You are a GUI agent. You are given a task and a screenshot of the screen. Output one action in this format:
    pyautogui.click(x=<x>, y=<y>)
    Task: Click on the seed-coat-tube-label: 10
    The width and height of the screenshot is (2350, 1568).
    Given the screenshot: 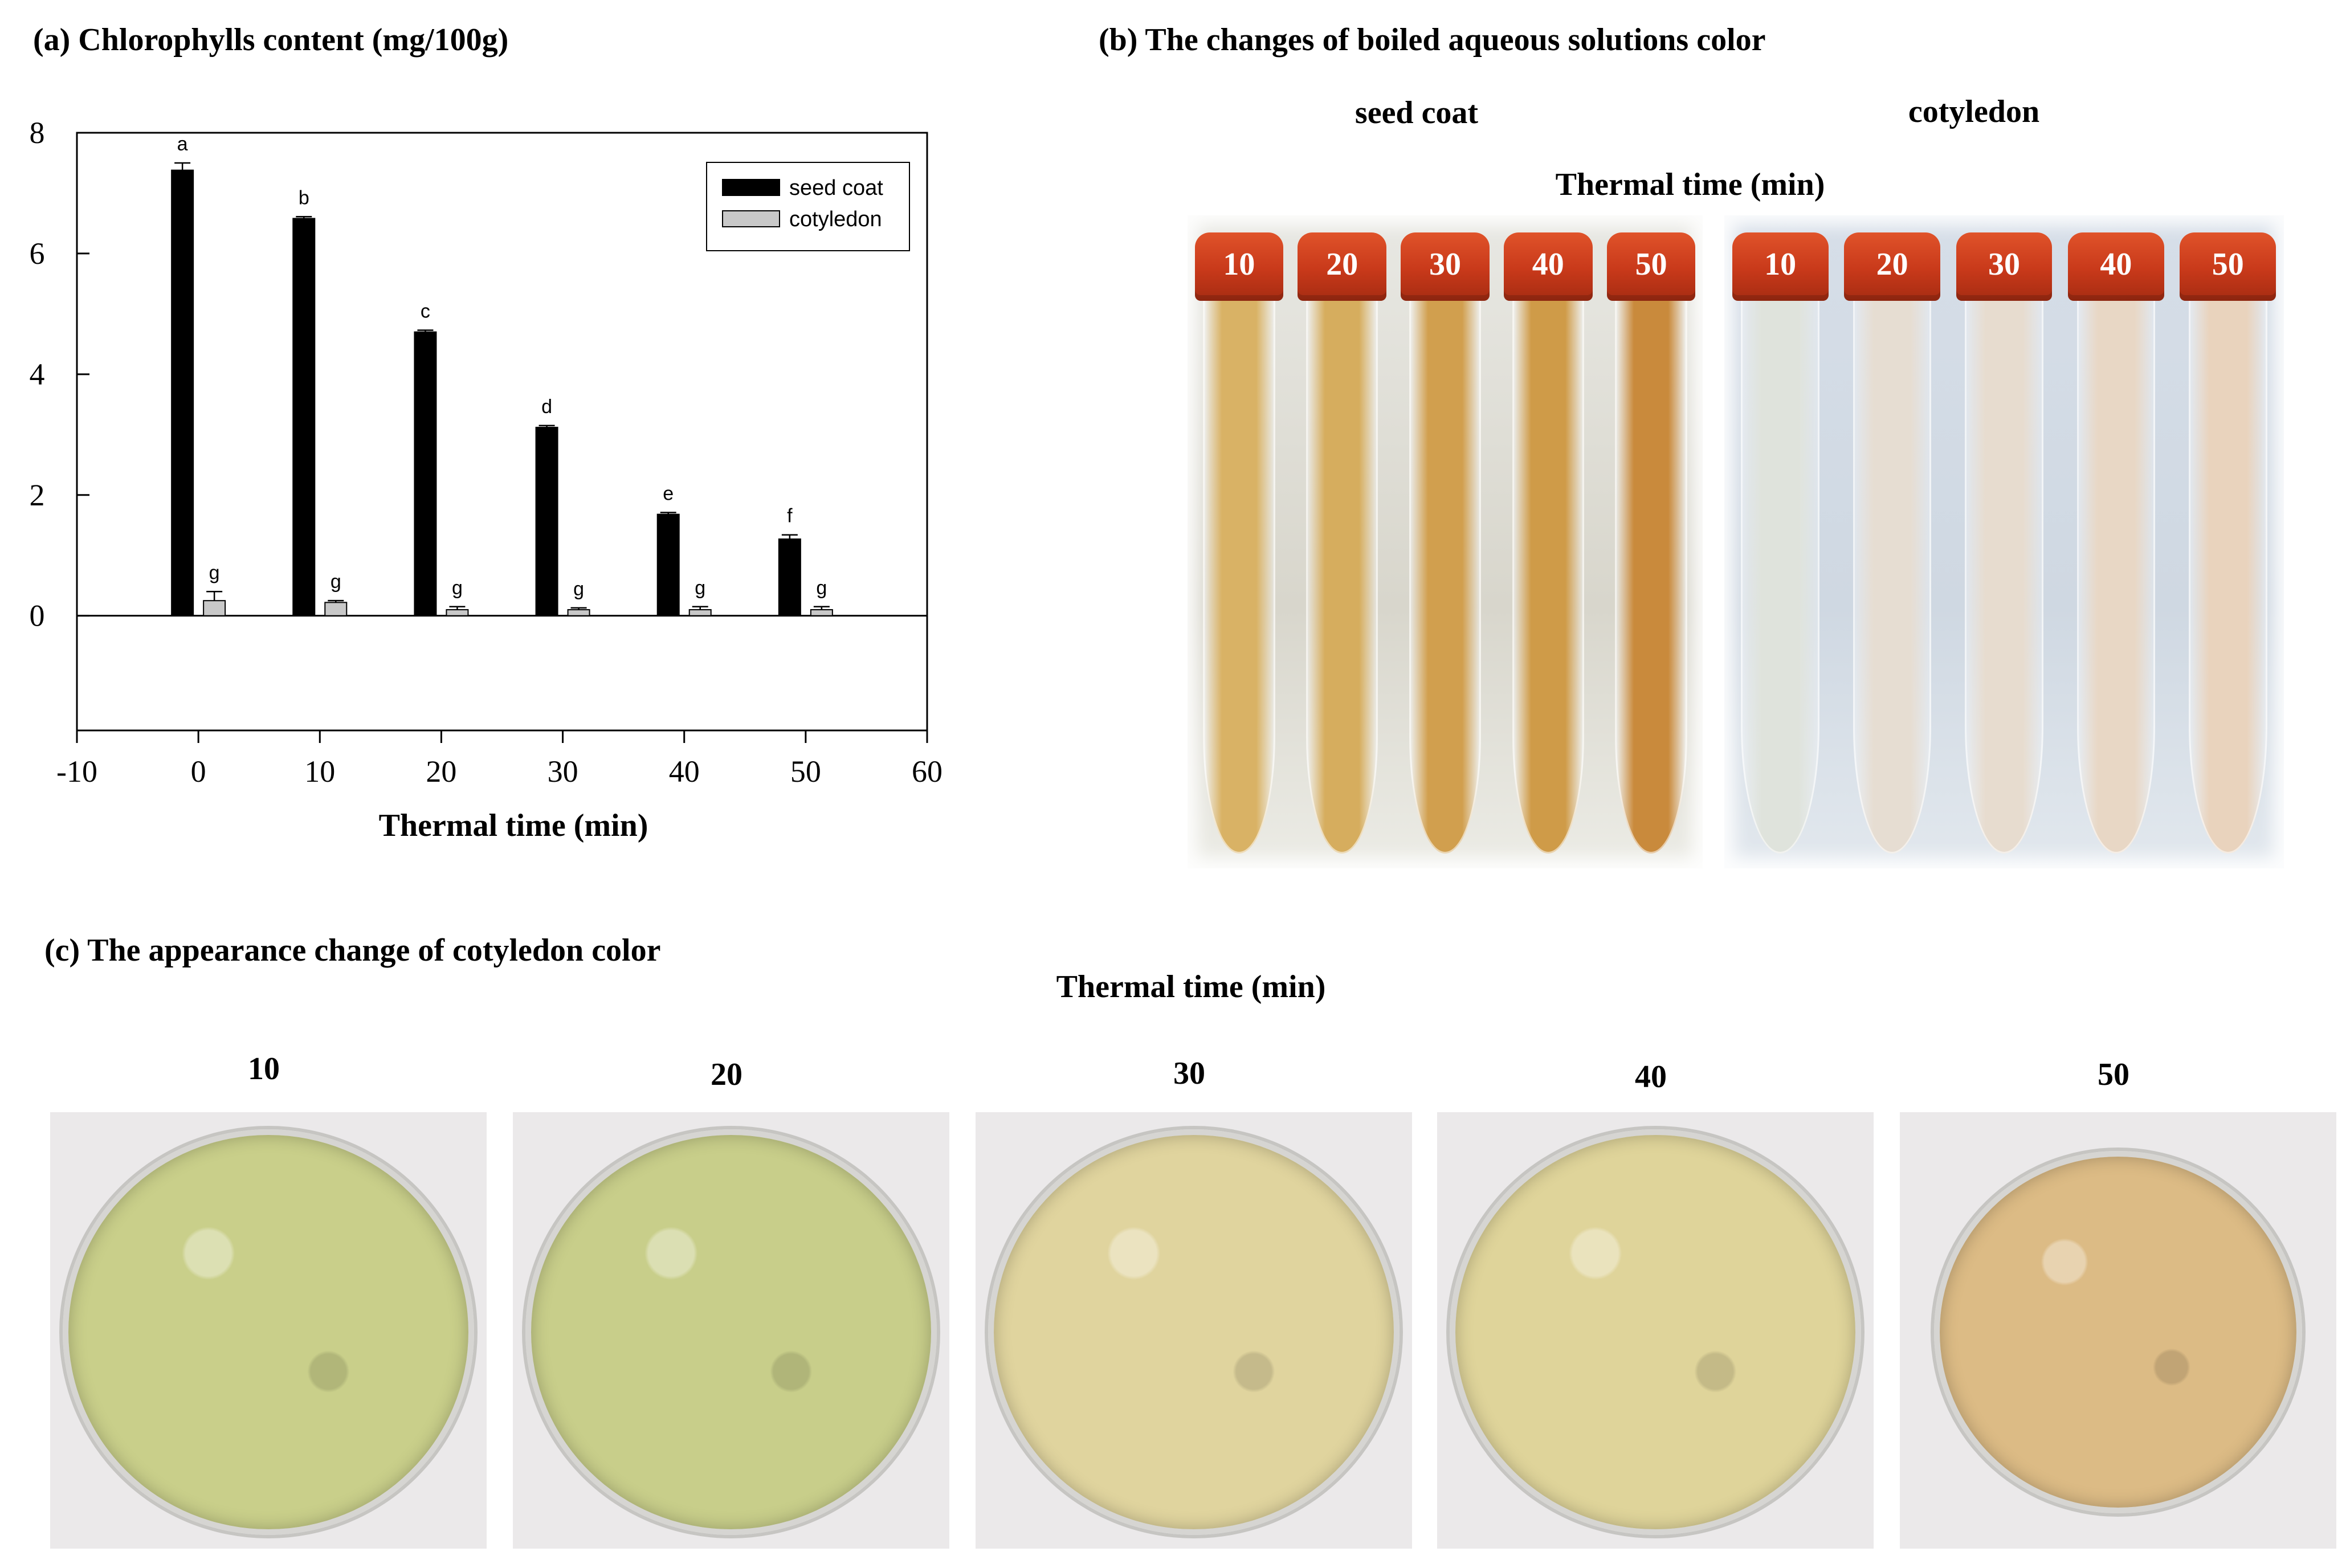 What is the action you would take?
    pyautogui.click(x=1239, y=264)
    